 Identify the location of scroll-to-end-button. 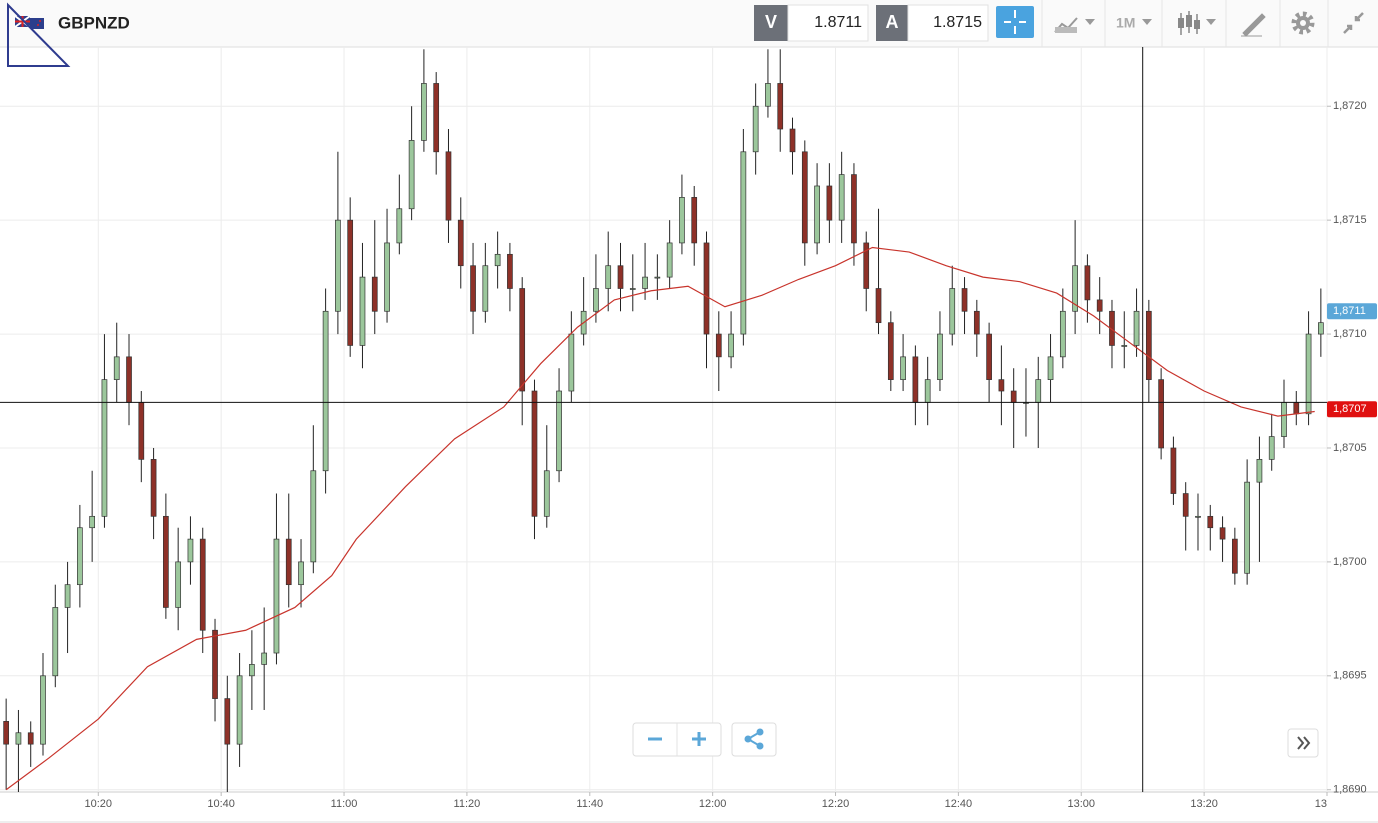
(1303, 743).